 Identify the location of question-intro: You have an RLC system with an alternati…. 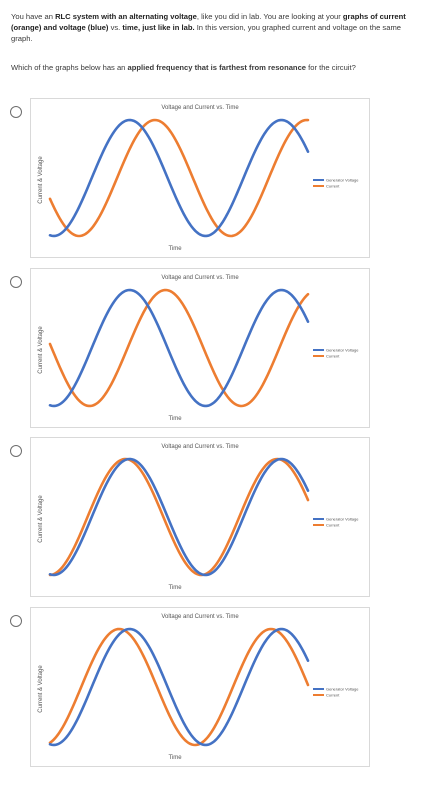
(213, 28).